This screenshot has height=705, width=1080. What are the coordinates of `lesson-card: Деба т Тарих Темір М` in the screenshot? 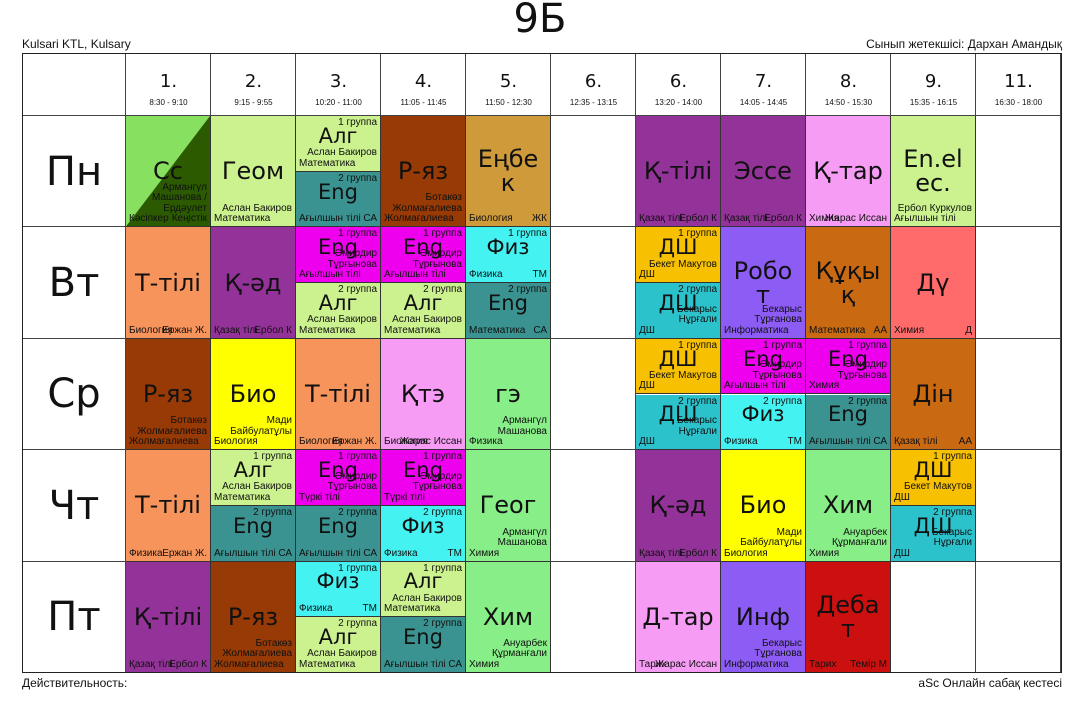 It's located at (848, 617).